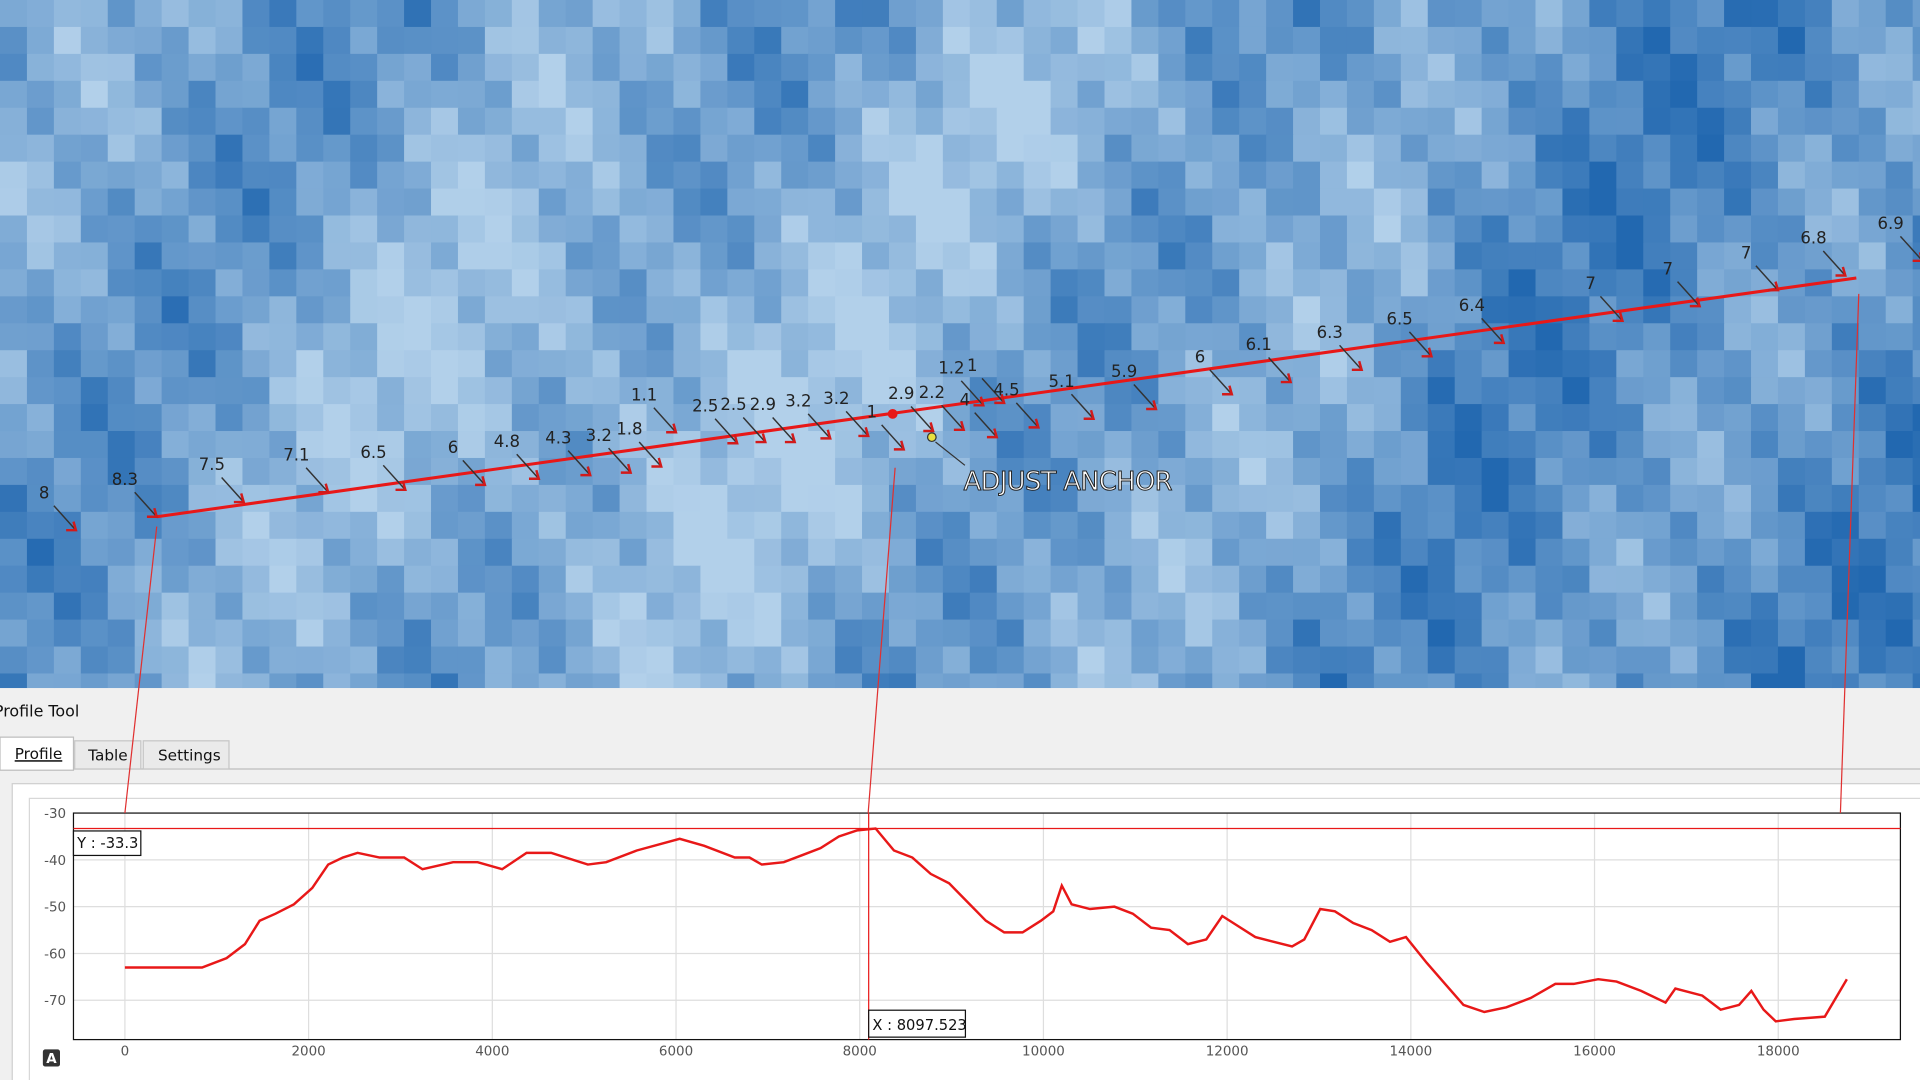  Describe the element at coordinates (107, 755) in the screenshot. I see `tab-label: Table` at that location.